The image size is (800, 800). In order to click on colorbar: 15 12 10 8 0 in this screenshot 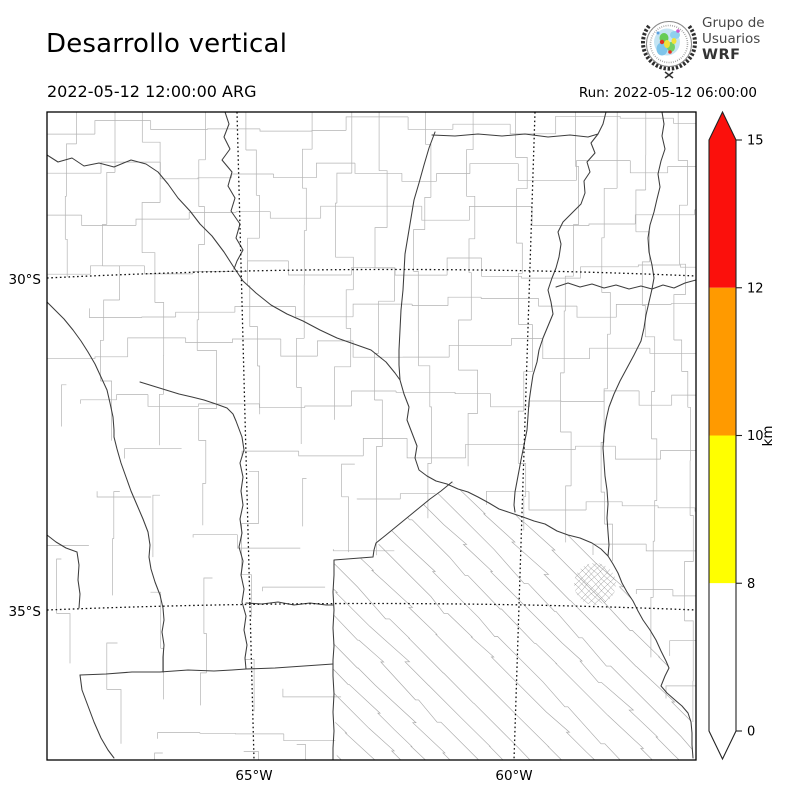, I will do `click(736, 435)`.